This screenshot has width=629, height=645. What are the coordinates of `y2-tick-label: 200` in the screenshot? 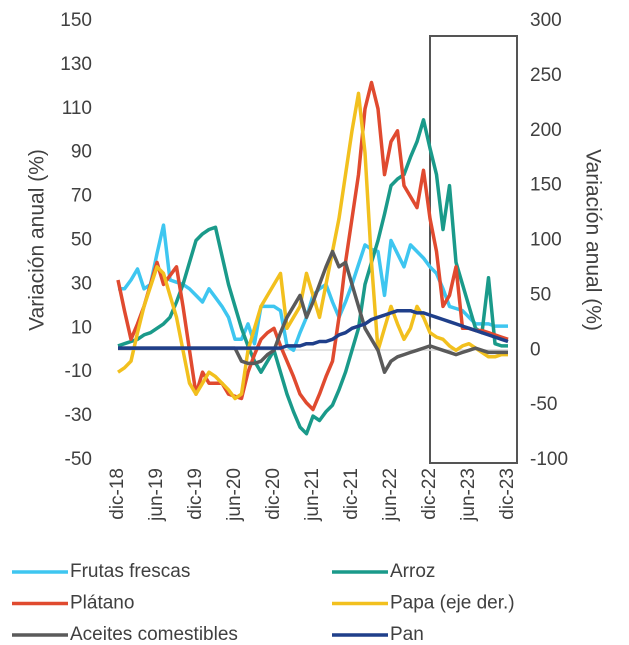 It's located at (546, 130).